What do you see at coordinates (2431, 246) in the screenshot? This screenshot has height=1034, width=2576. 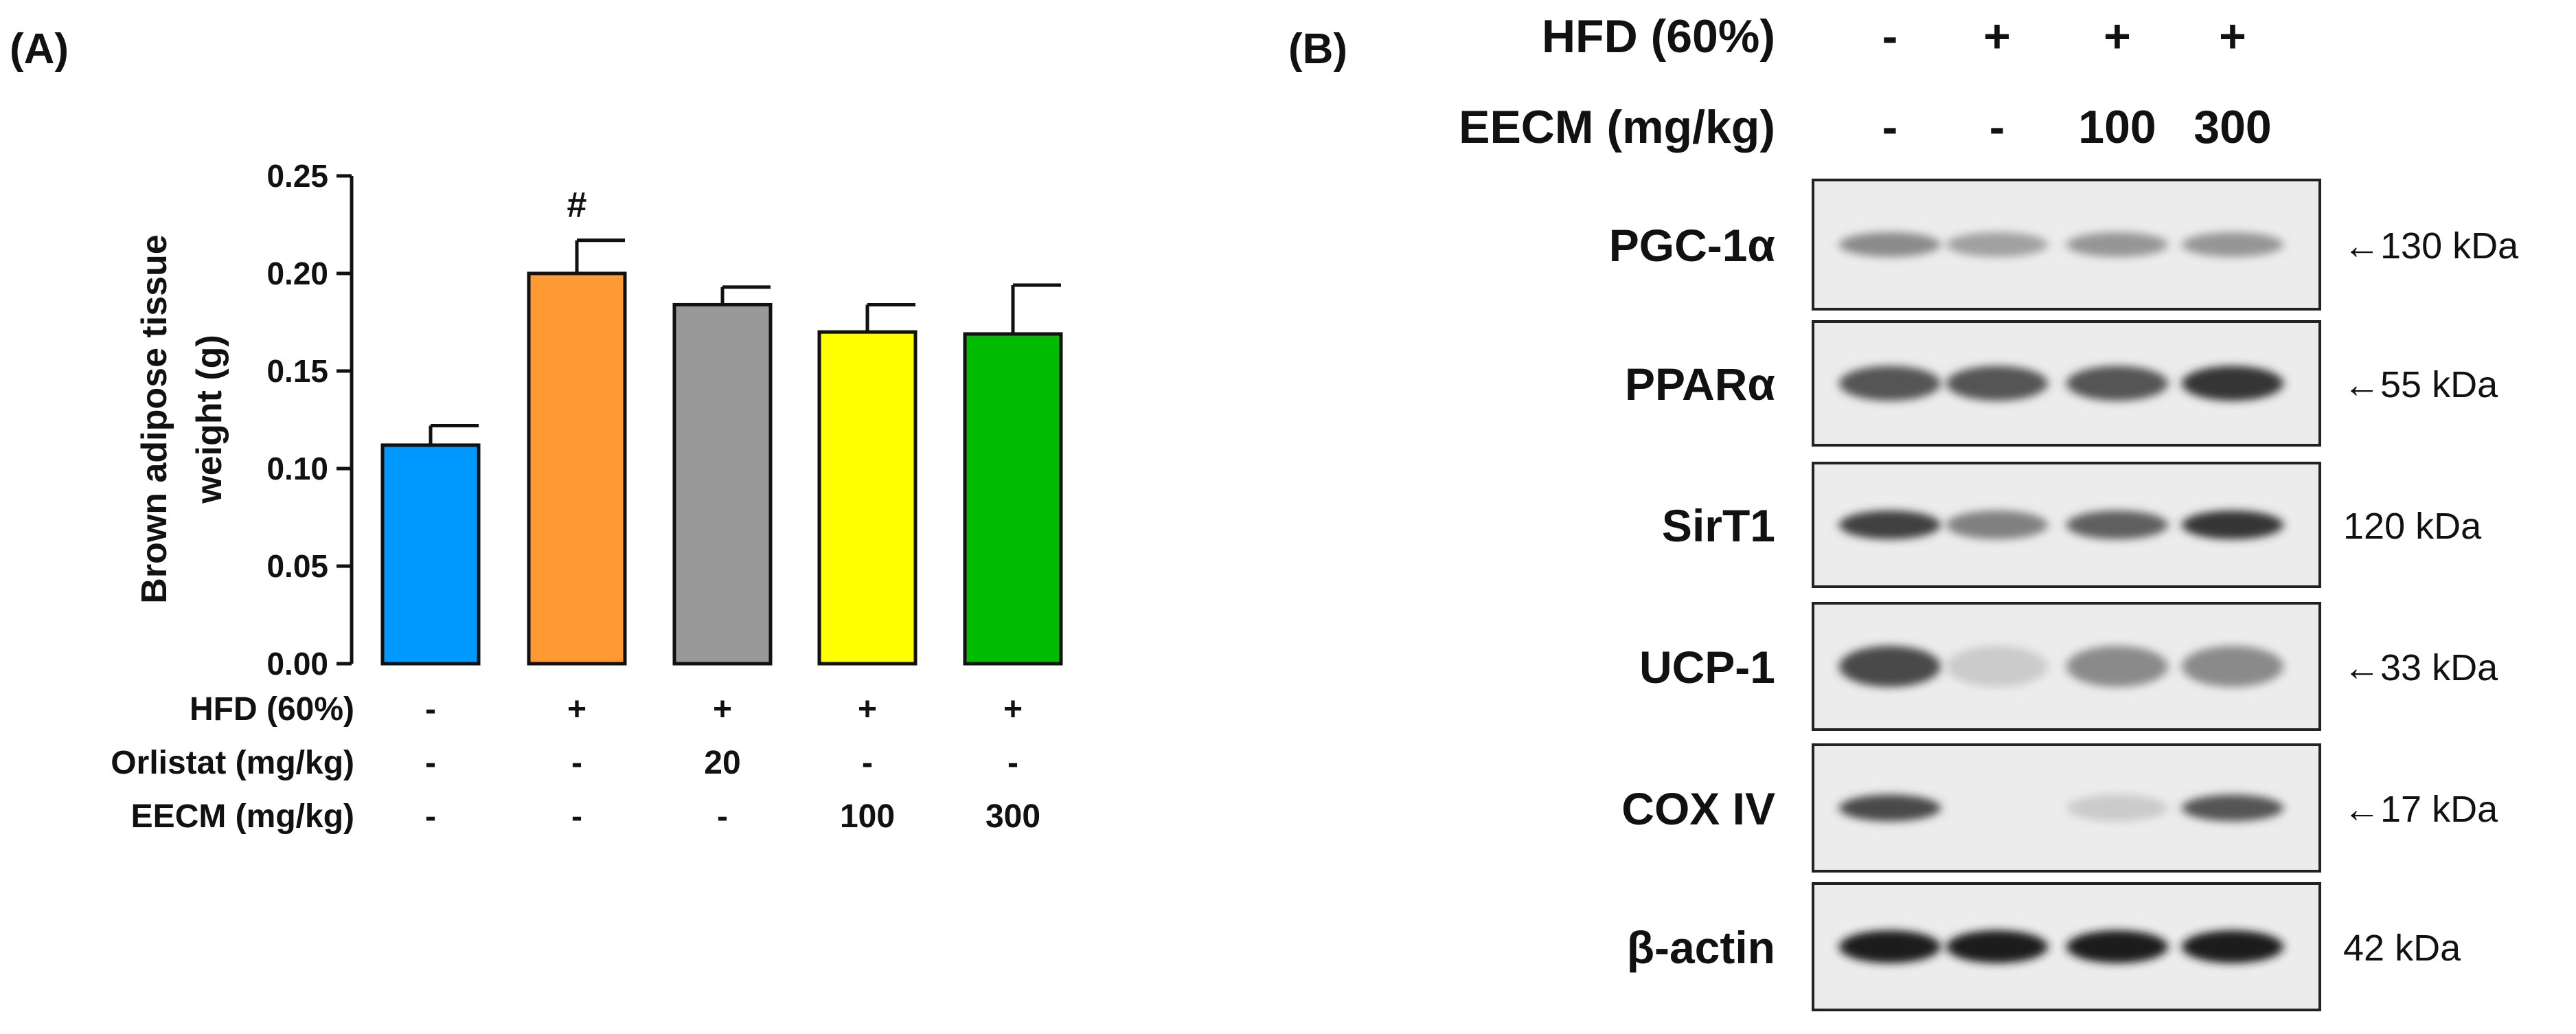 I see `molecular-weight-label: ←130 kDa` at bounding box center [2431, 246].